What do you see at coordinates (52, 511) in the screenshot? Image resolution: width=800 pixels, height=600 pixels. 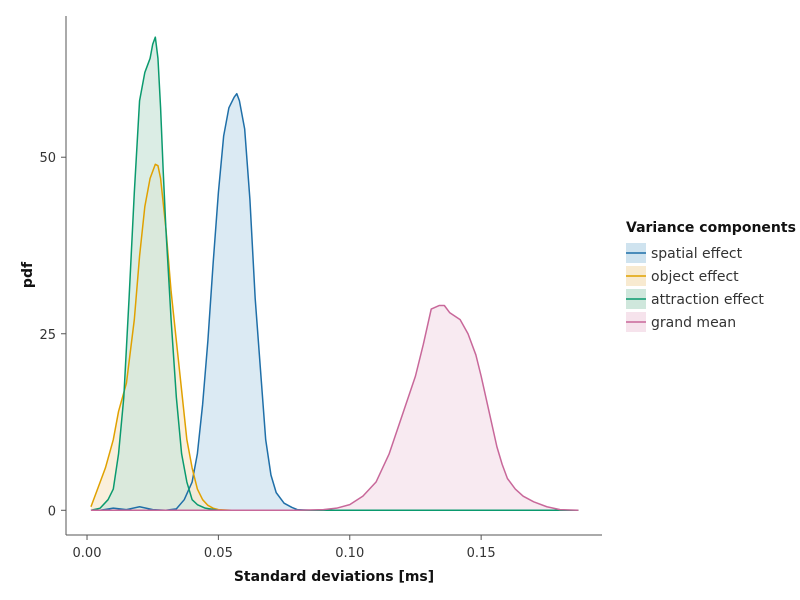 I see `y-tick-label: 0` at bounding box center [52, 511].